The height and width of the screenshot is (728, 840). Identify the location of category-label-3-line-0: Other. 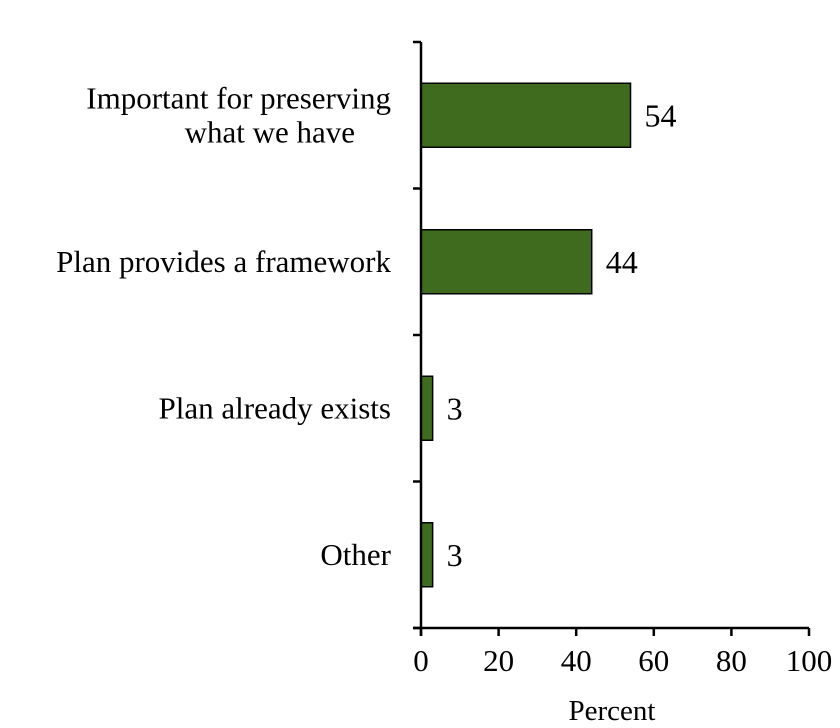
(355, 554).